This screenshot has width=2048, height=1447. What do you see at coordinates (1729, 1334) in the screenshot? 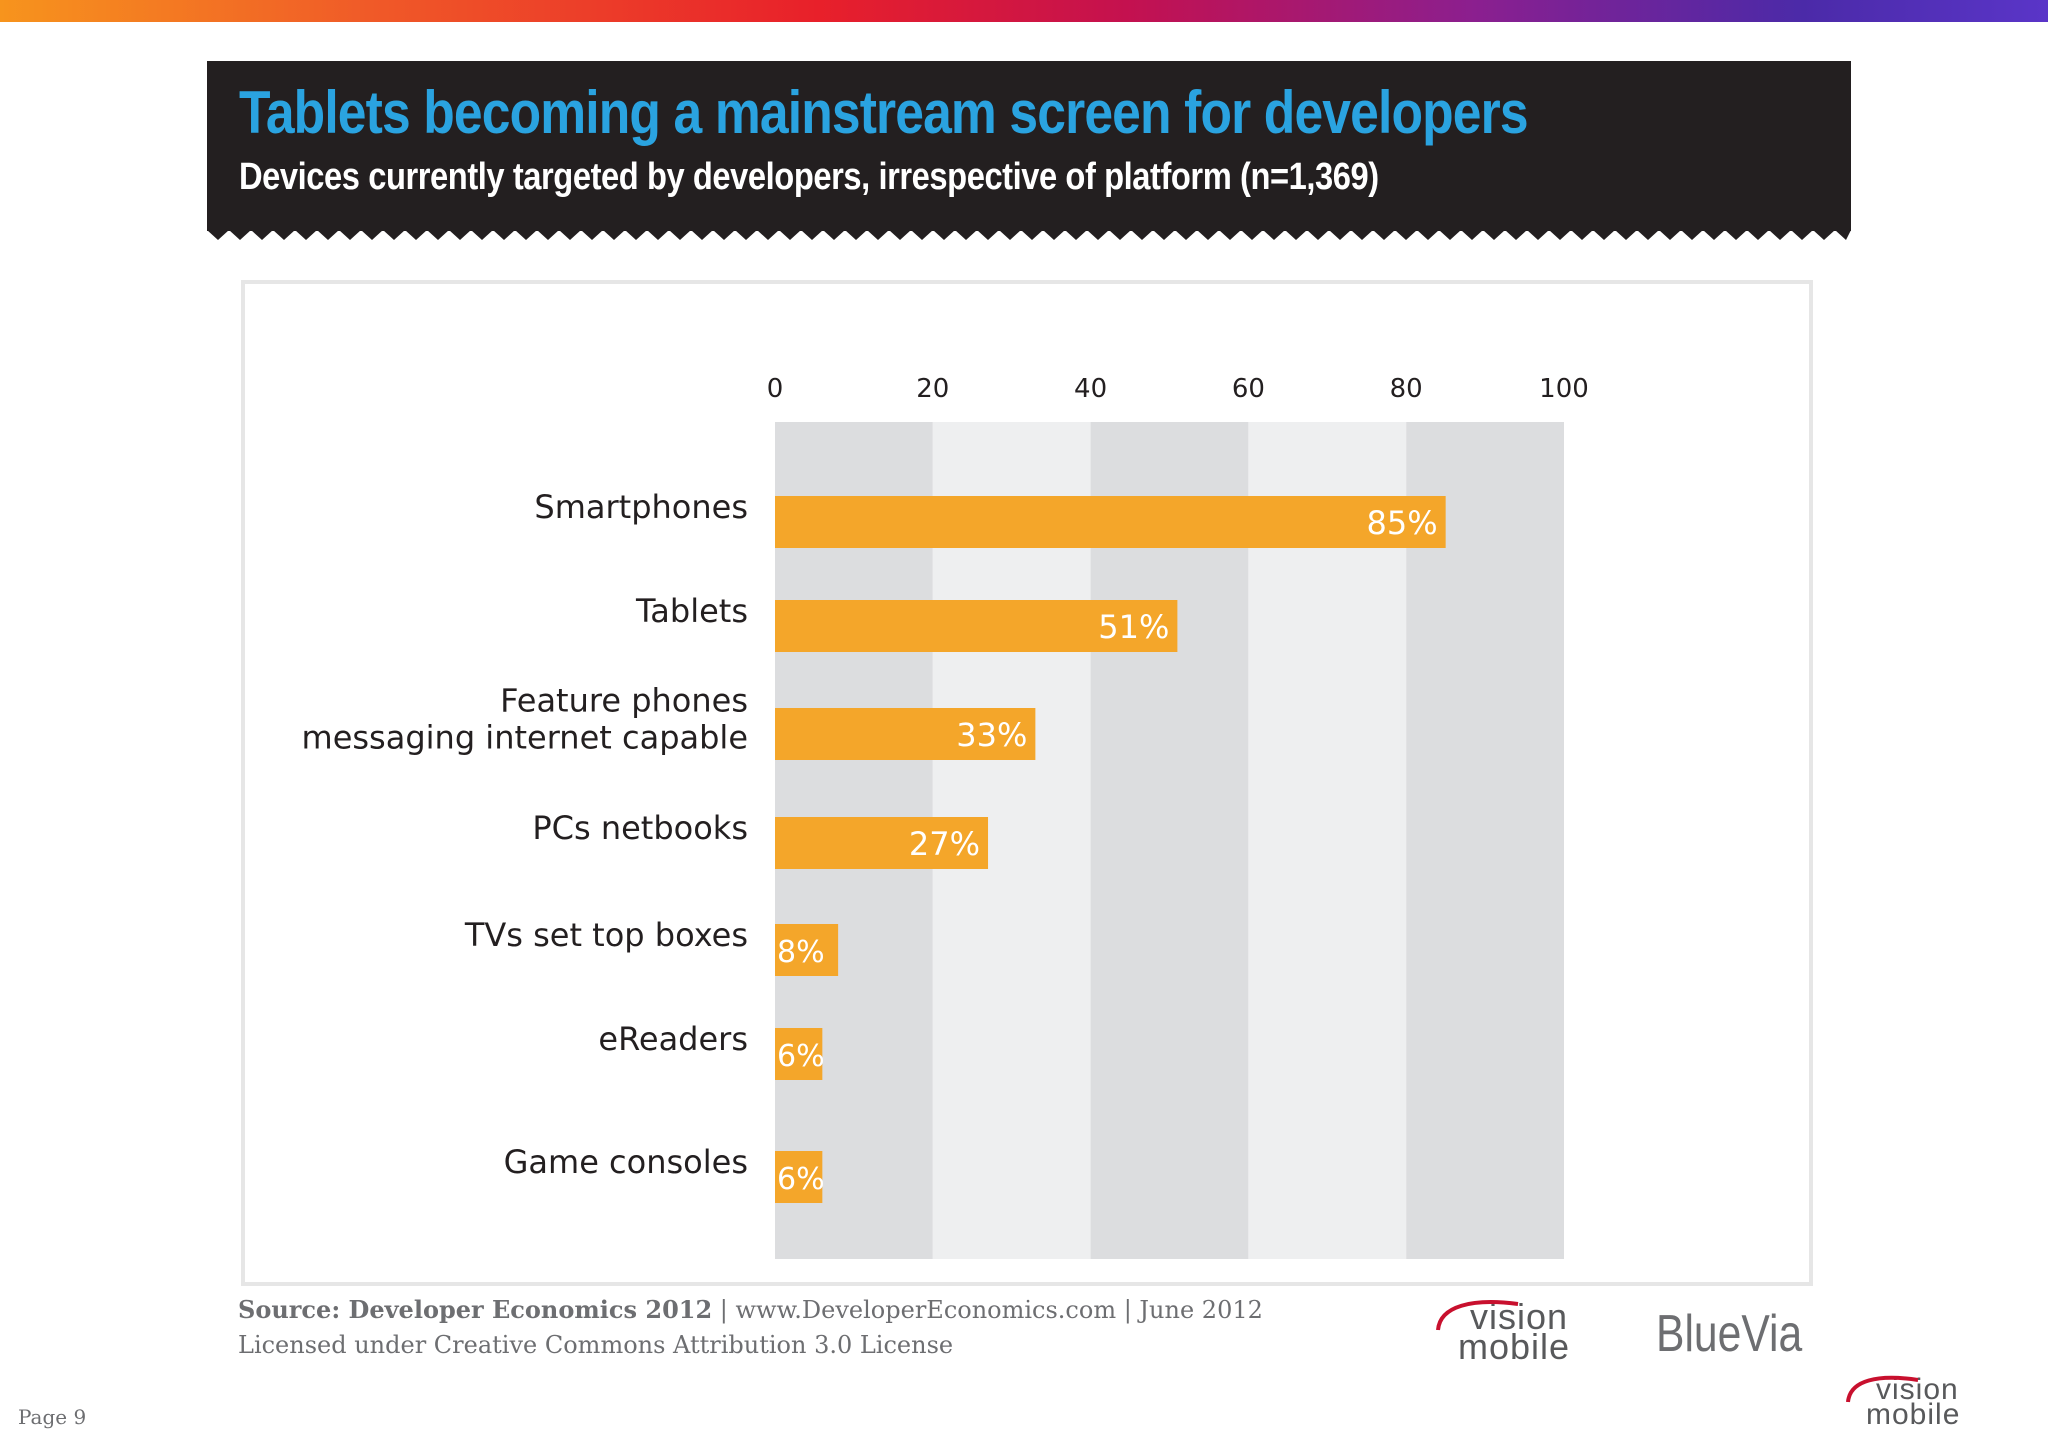
I see `bluevia-logo: BlueVia` at bounding box center [1729, 1334].